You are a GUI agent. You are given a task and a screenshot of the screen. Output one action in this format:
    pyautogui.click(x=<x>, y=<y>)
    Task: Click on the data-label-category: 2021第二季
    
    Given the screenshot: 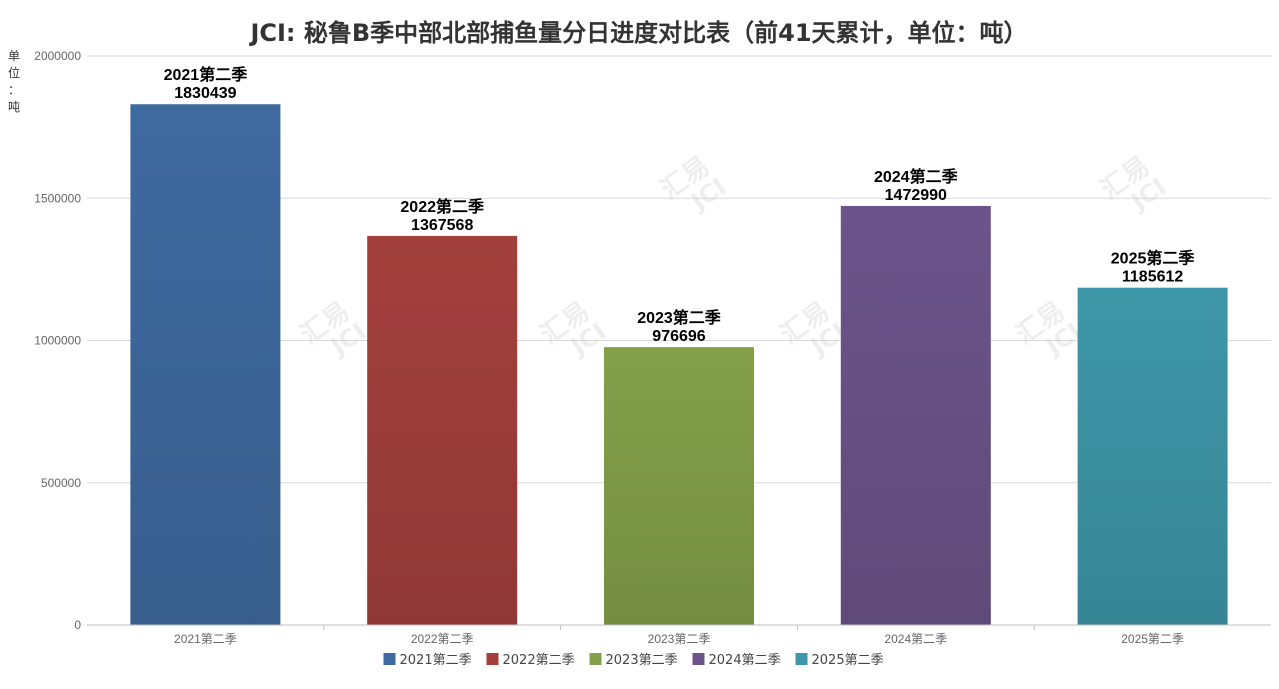 What is the action you would take?
    pyautogui.click(x=206, y=74)
    